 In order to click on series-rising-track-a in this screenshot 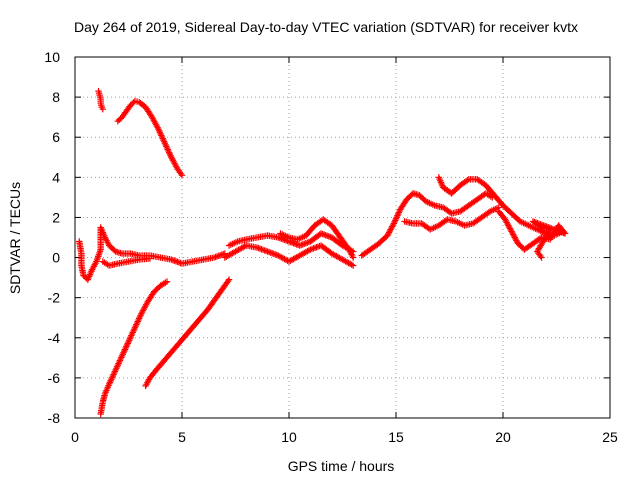, I will do `click(134, 348)`.